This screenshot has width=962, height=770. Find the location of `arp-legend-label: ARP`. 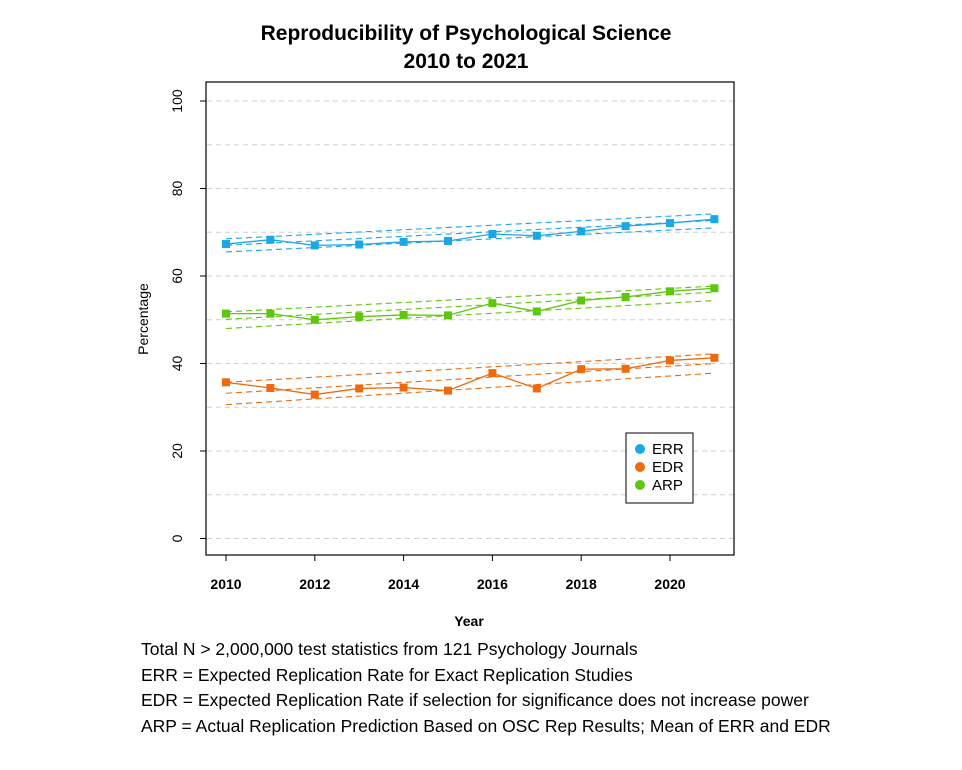

arp-legend-label: ARP is located at coordinates (667, 485).